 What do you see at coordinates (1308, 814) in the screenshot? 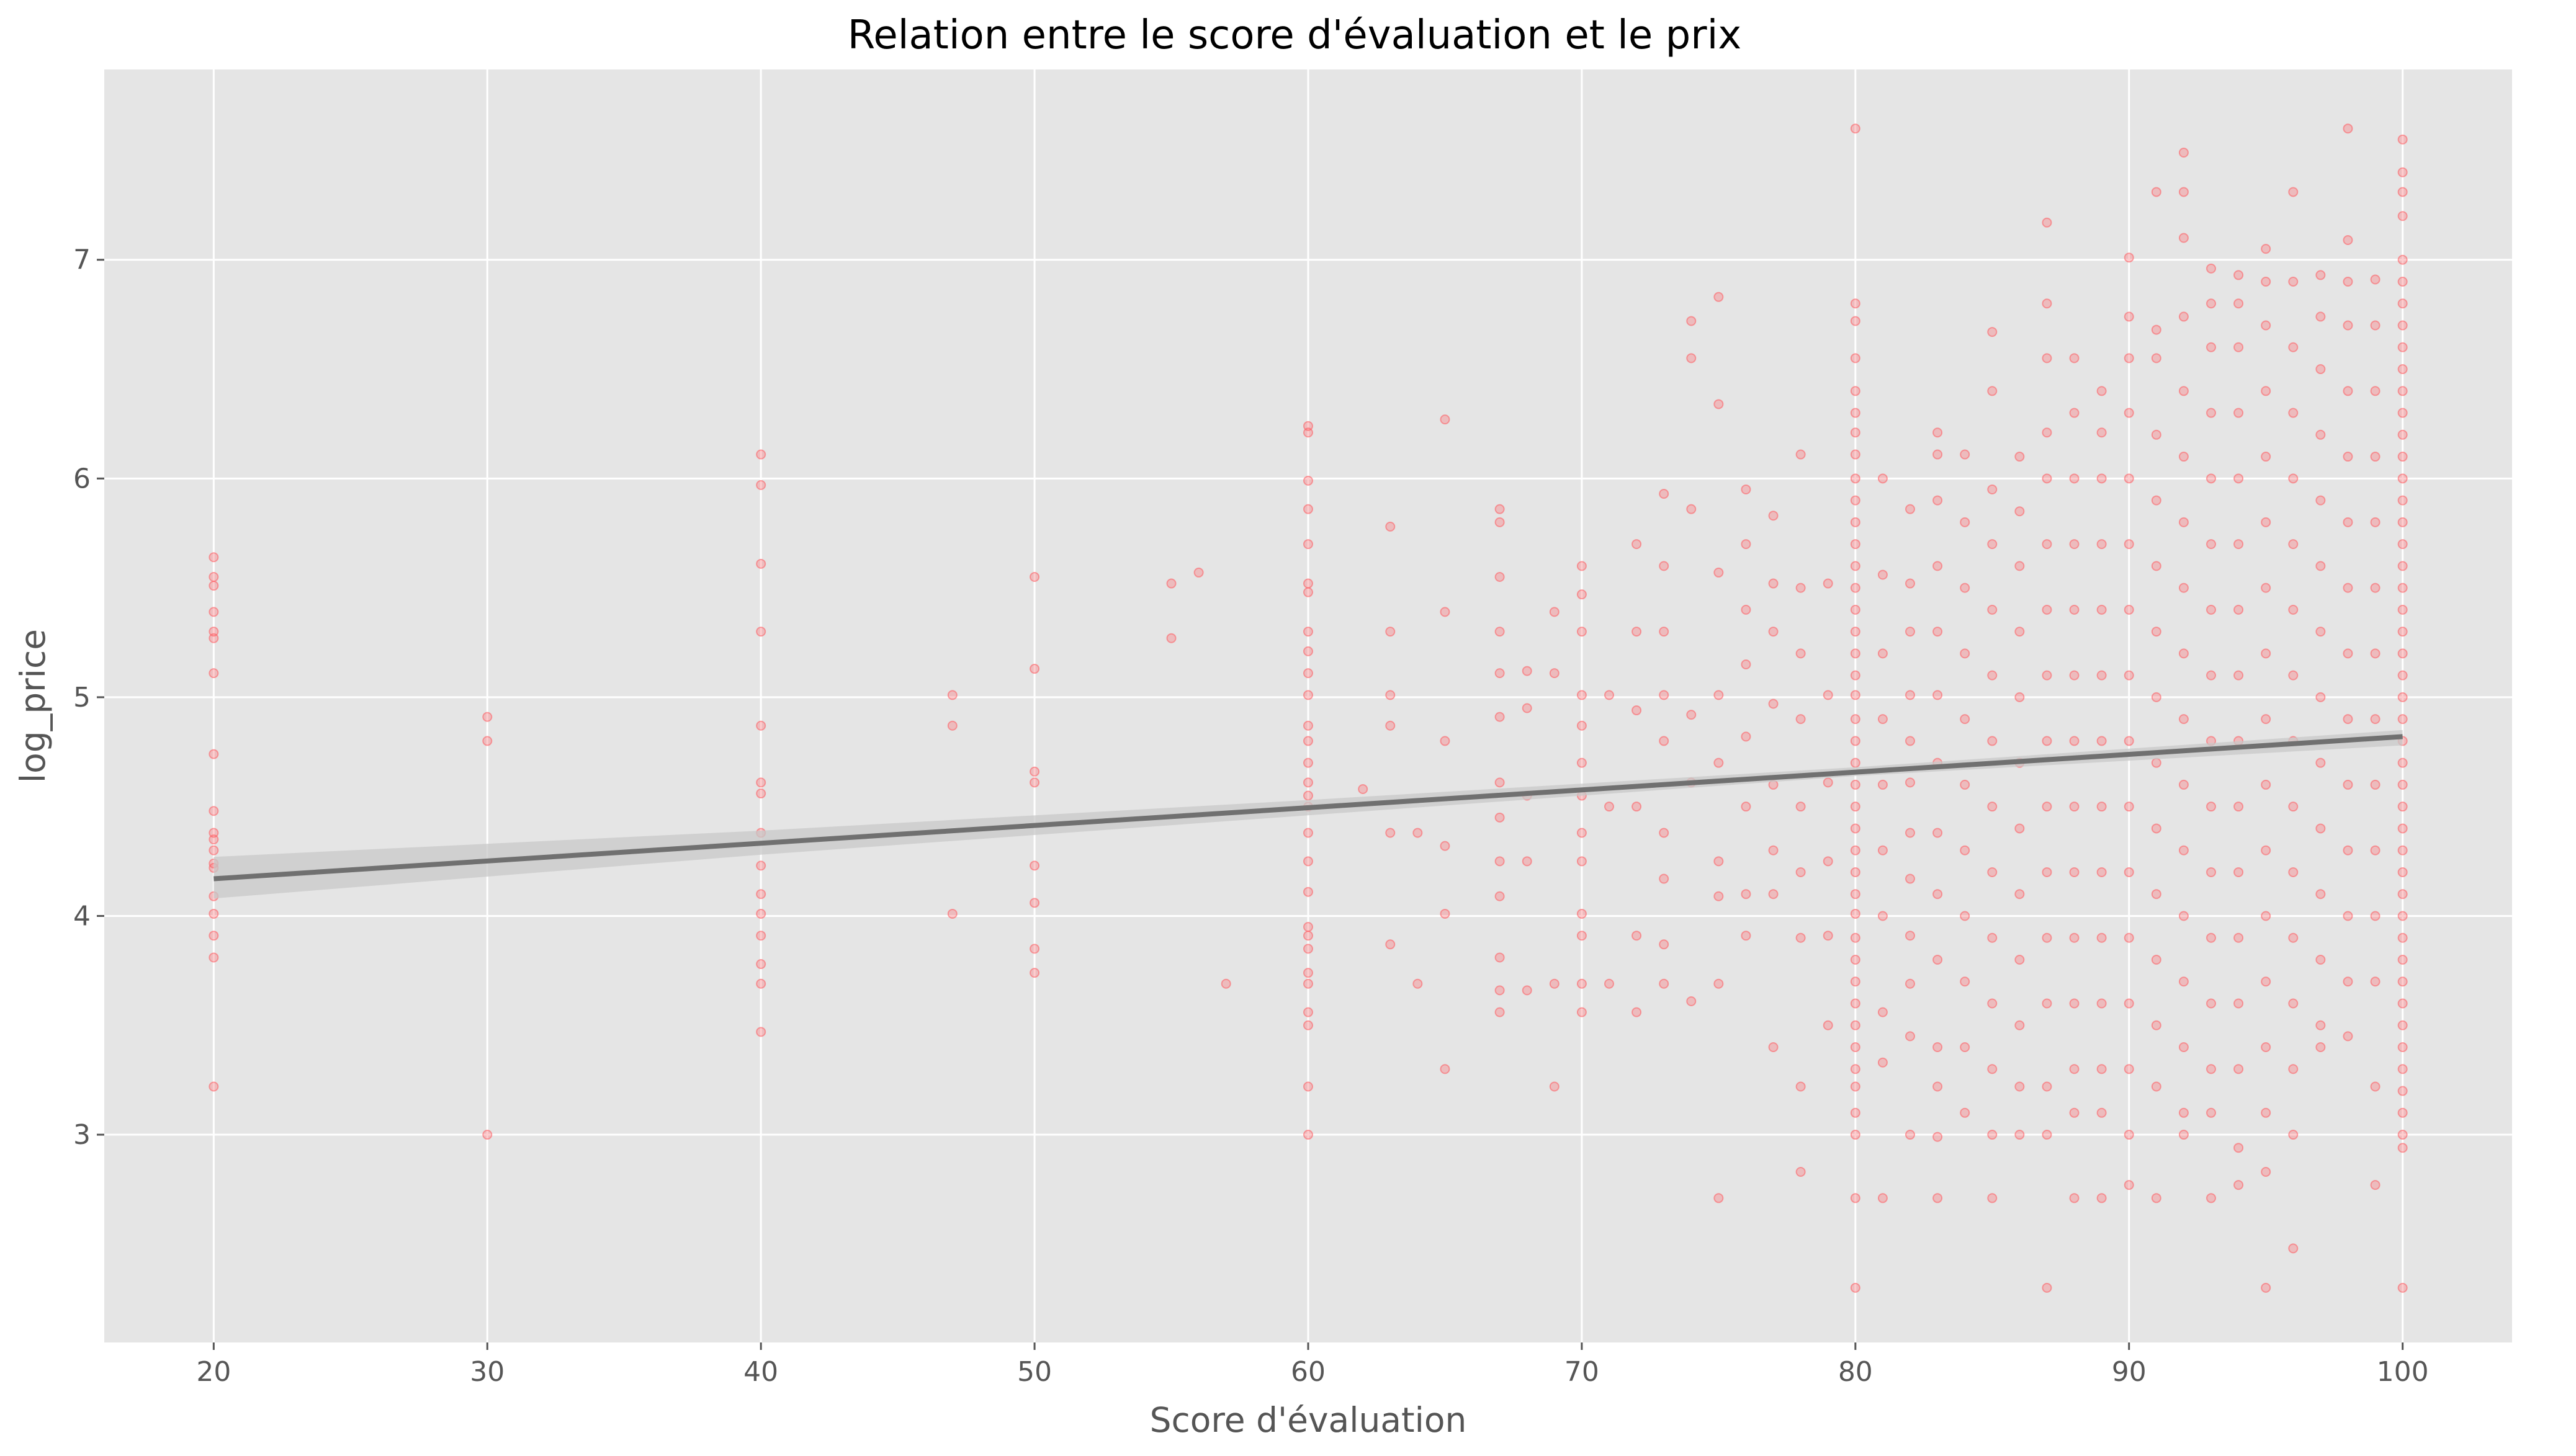
I see `regression-fit` at bounding box center [1308, 814].